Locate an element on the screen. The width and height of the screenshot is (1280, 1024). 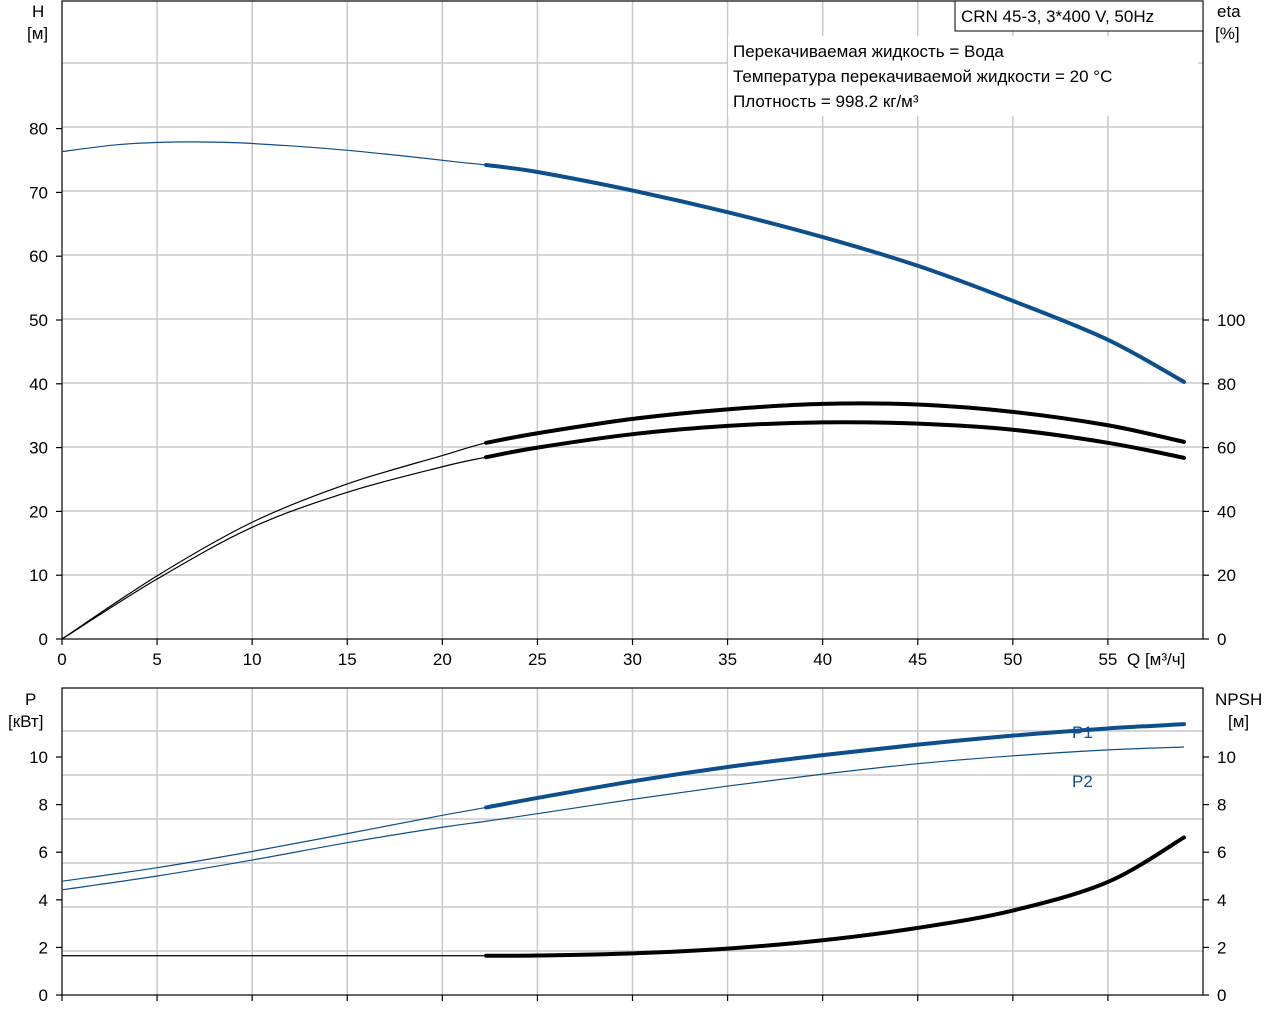
top-y-left-label-name: H is located at coordinates (38, 11).